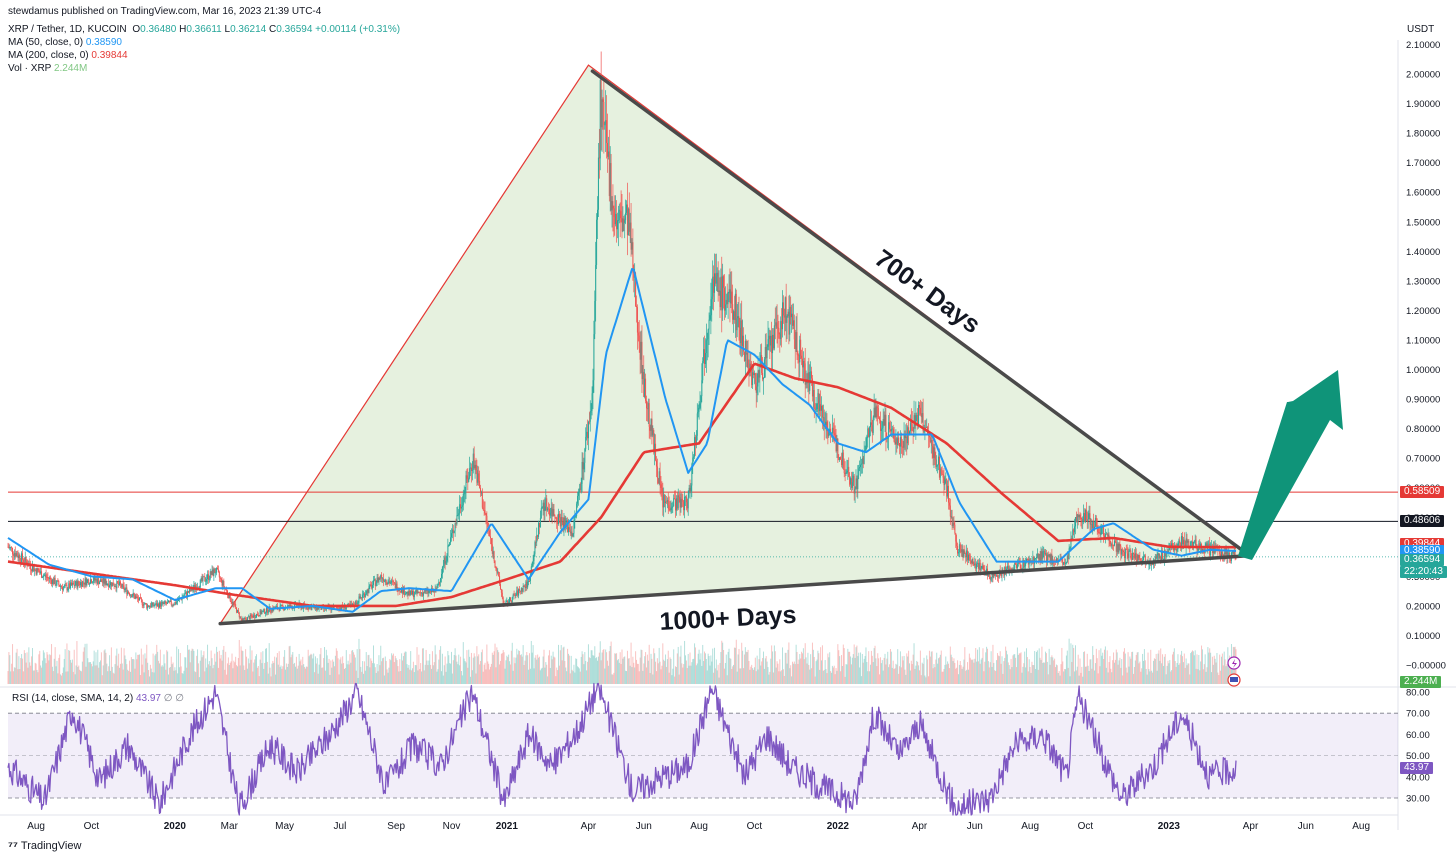 The width and height of the screenshot is (1456, 858). What do you see at coordinates (103, 42) in the screenshot?
I see `ma50-value: 0.38590` at bounding box center [103, 42].